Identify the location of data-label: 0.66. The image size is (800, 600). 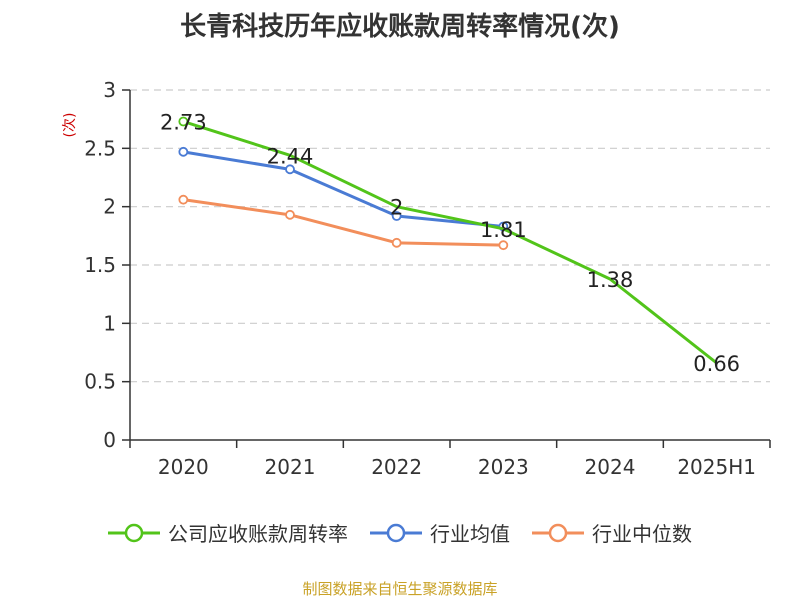
(716, 364).